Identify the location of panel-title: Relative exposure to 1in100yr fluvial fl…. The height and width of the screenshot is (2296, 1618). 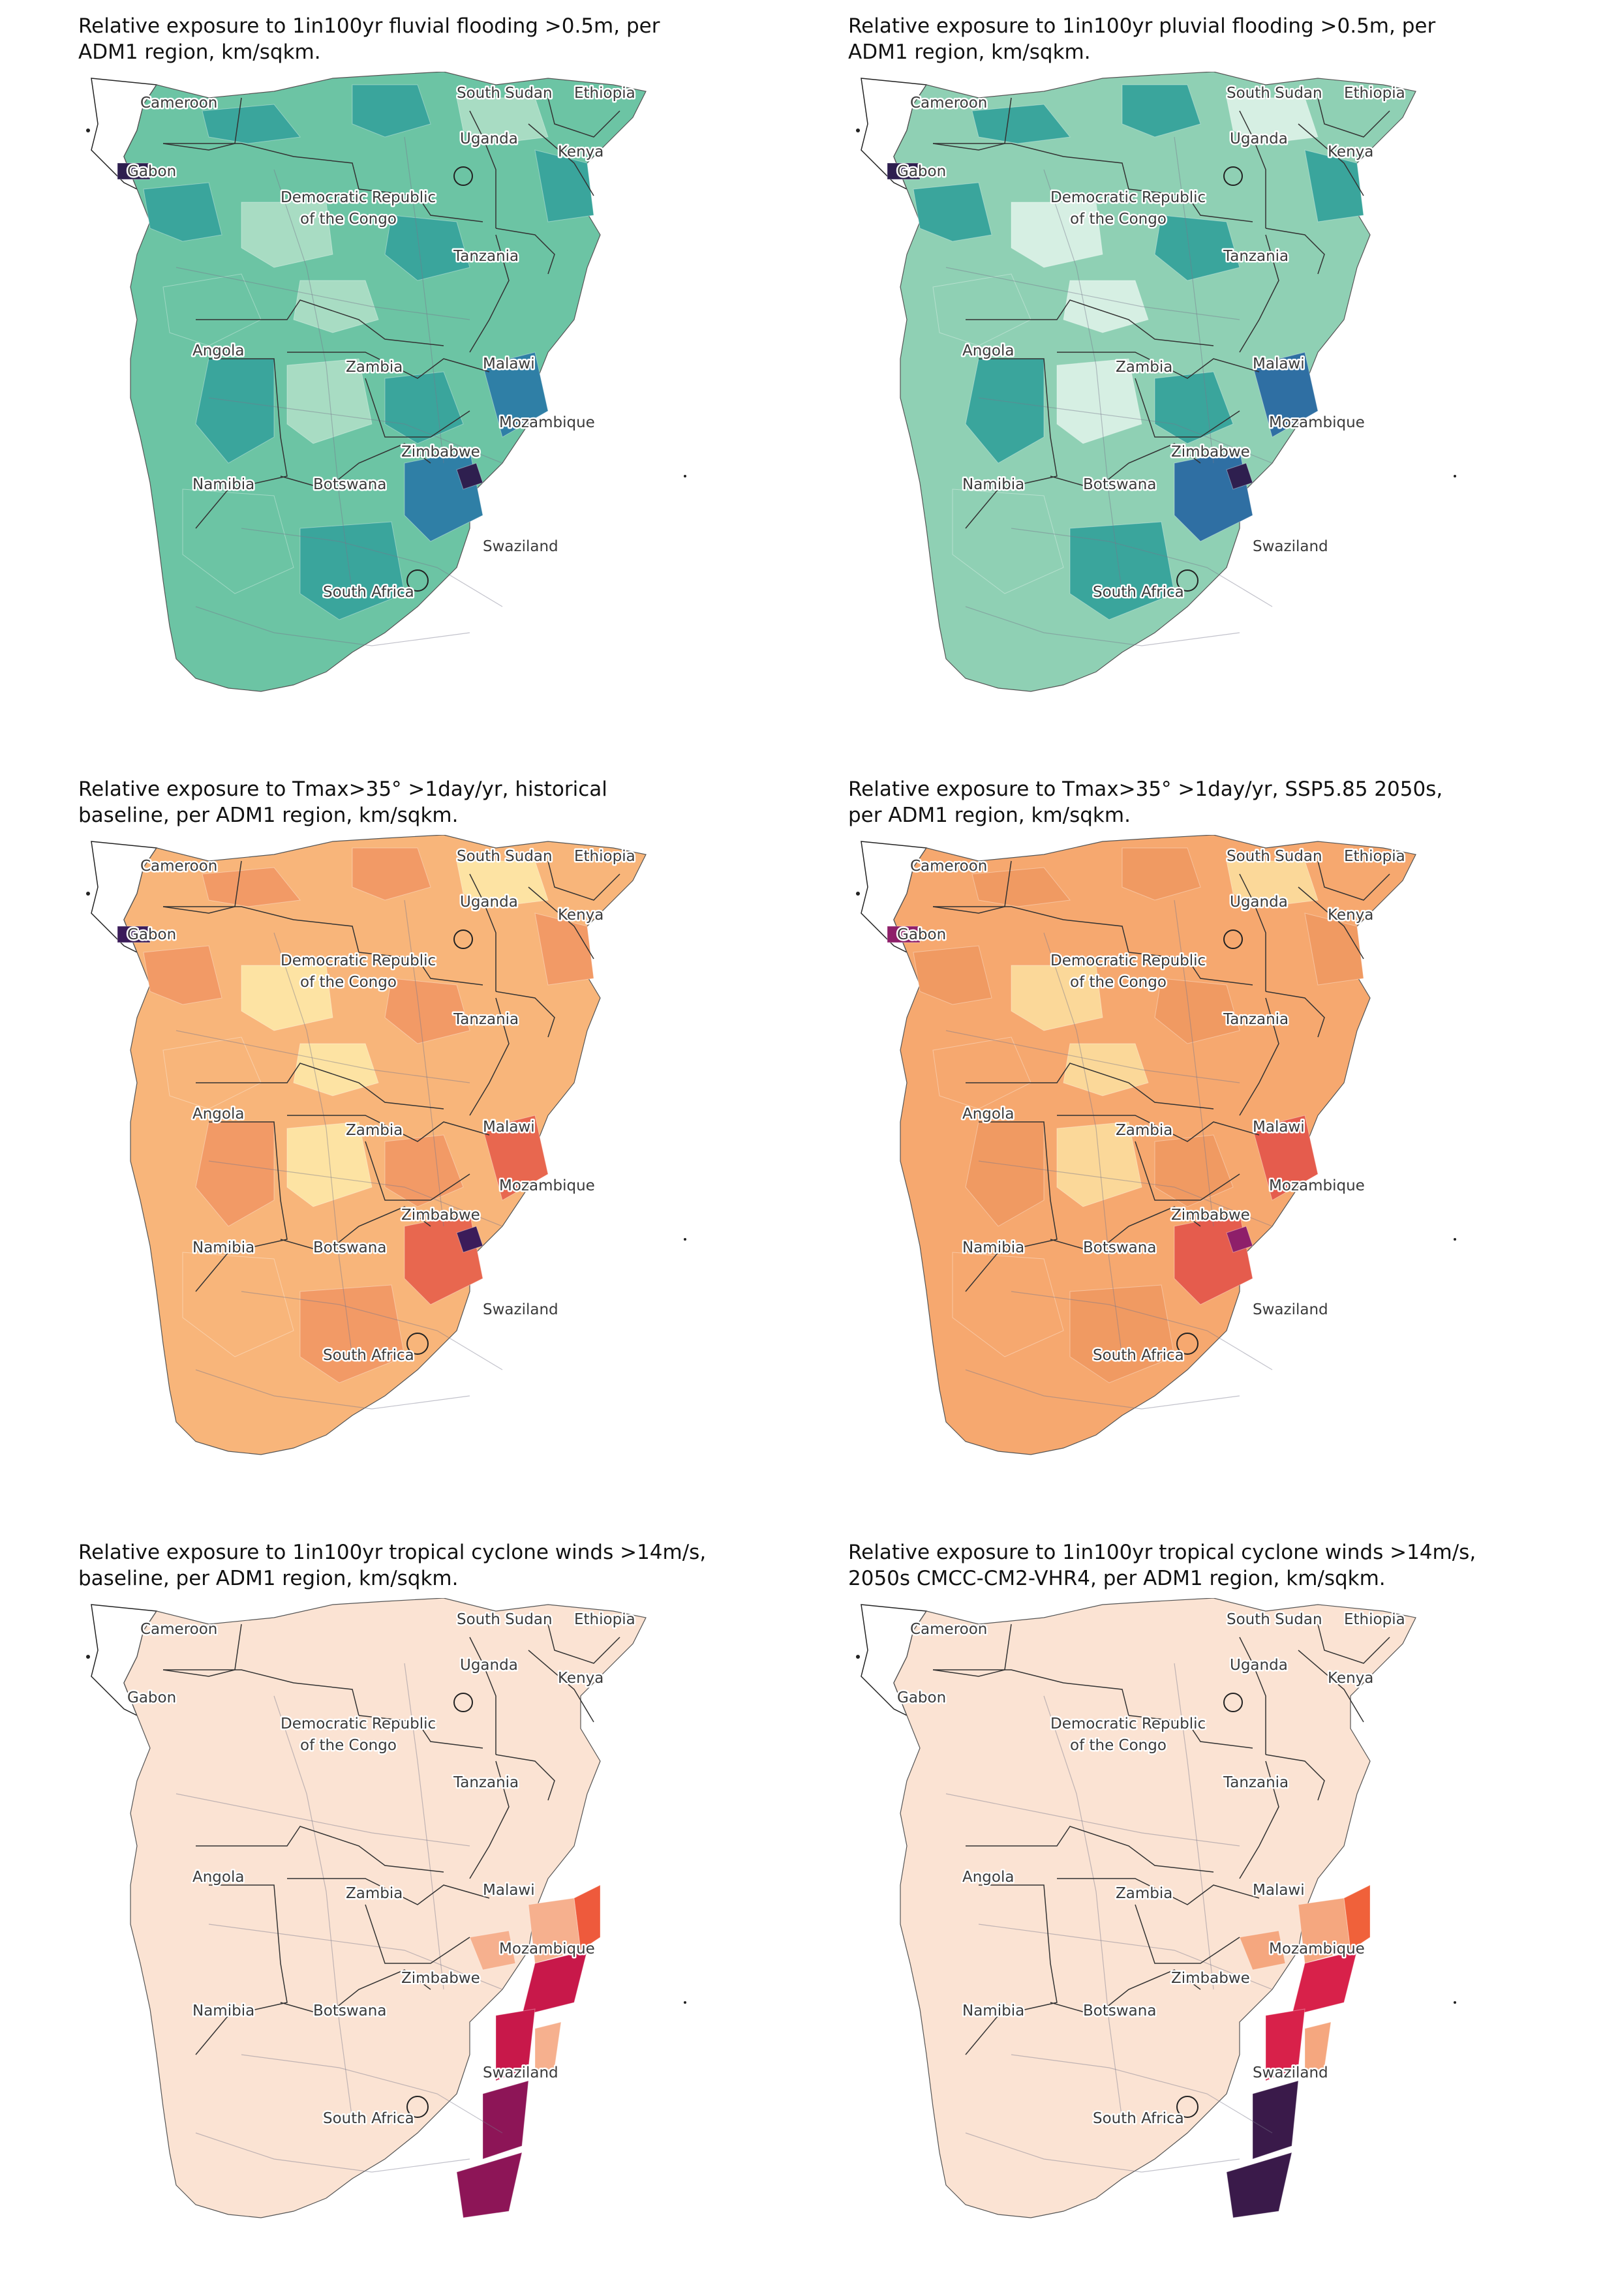
(424, 39).